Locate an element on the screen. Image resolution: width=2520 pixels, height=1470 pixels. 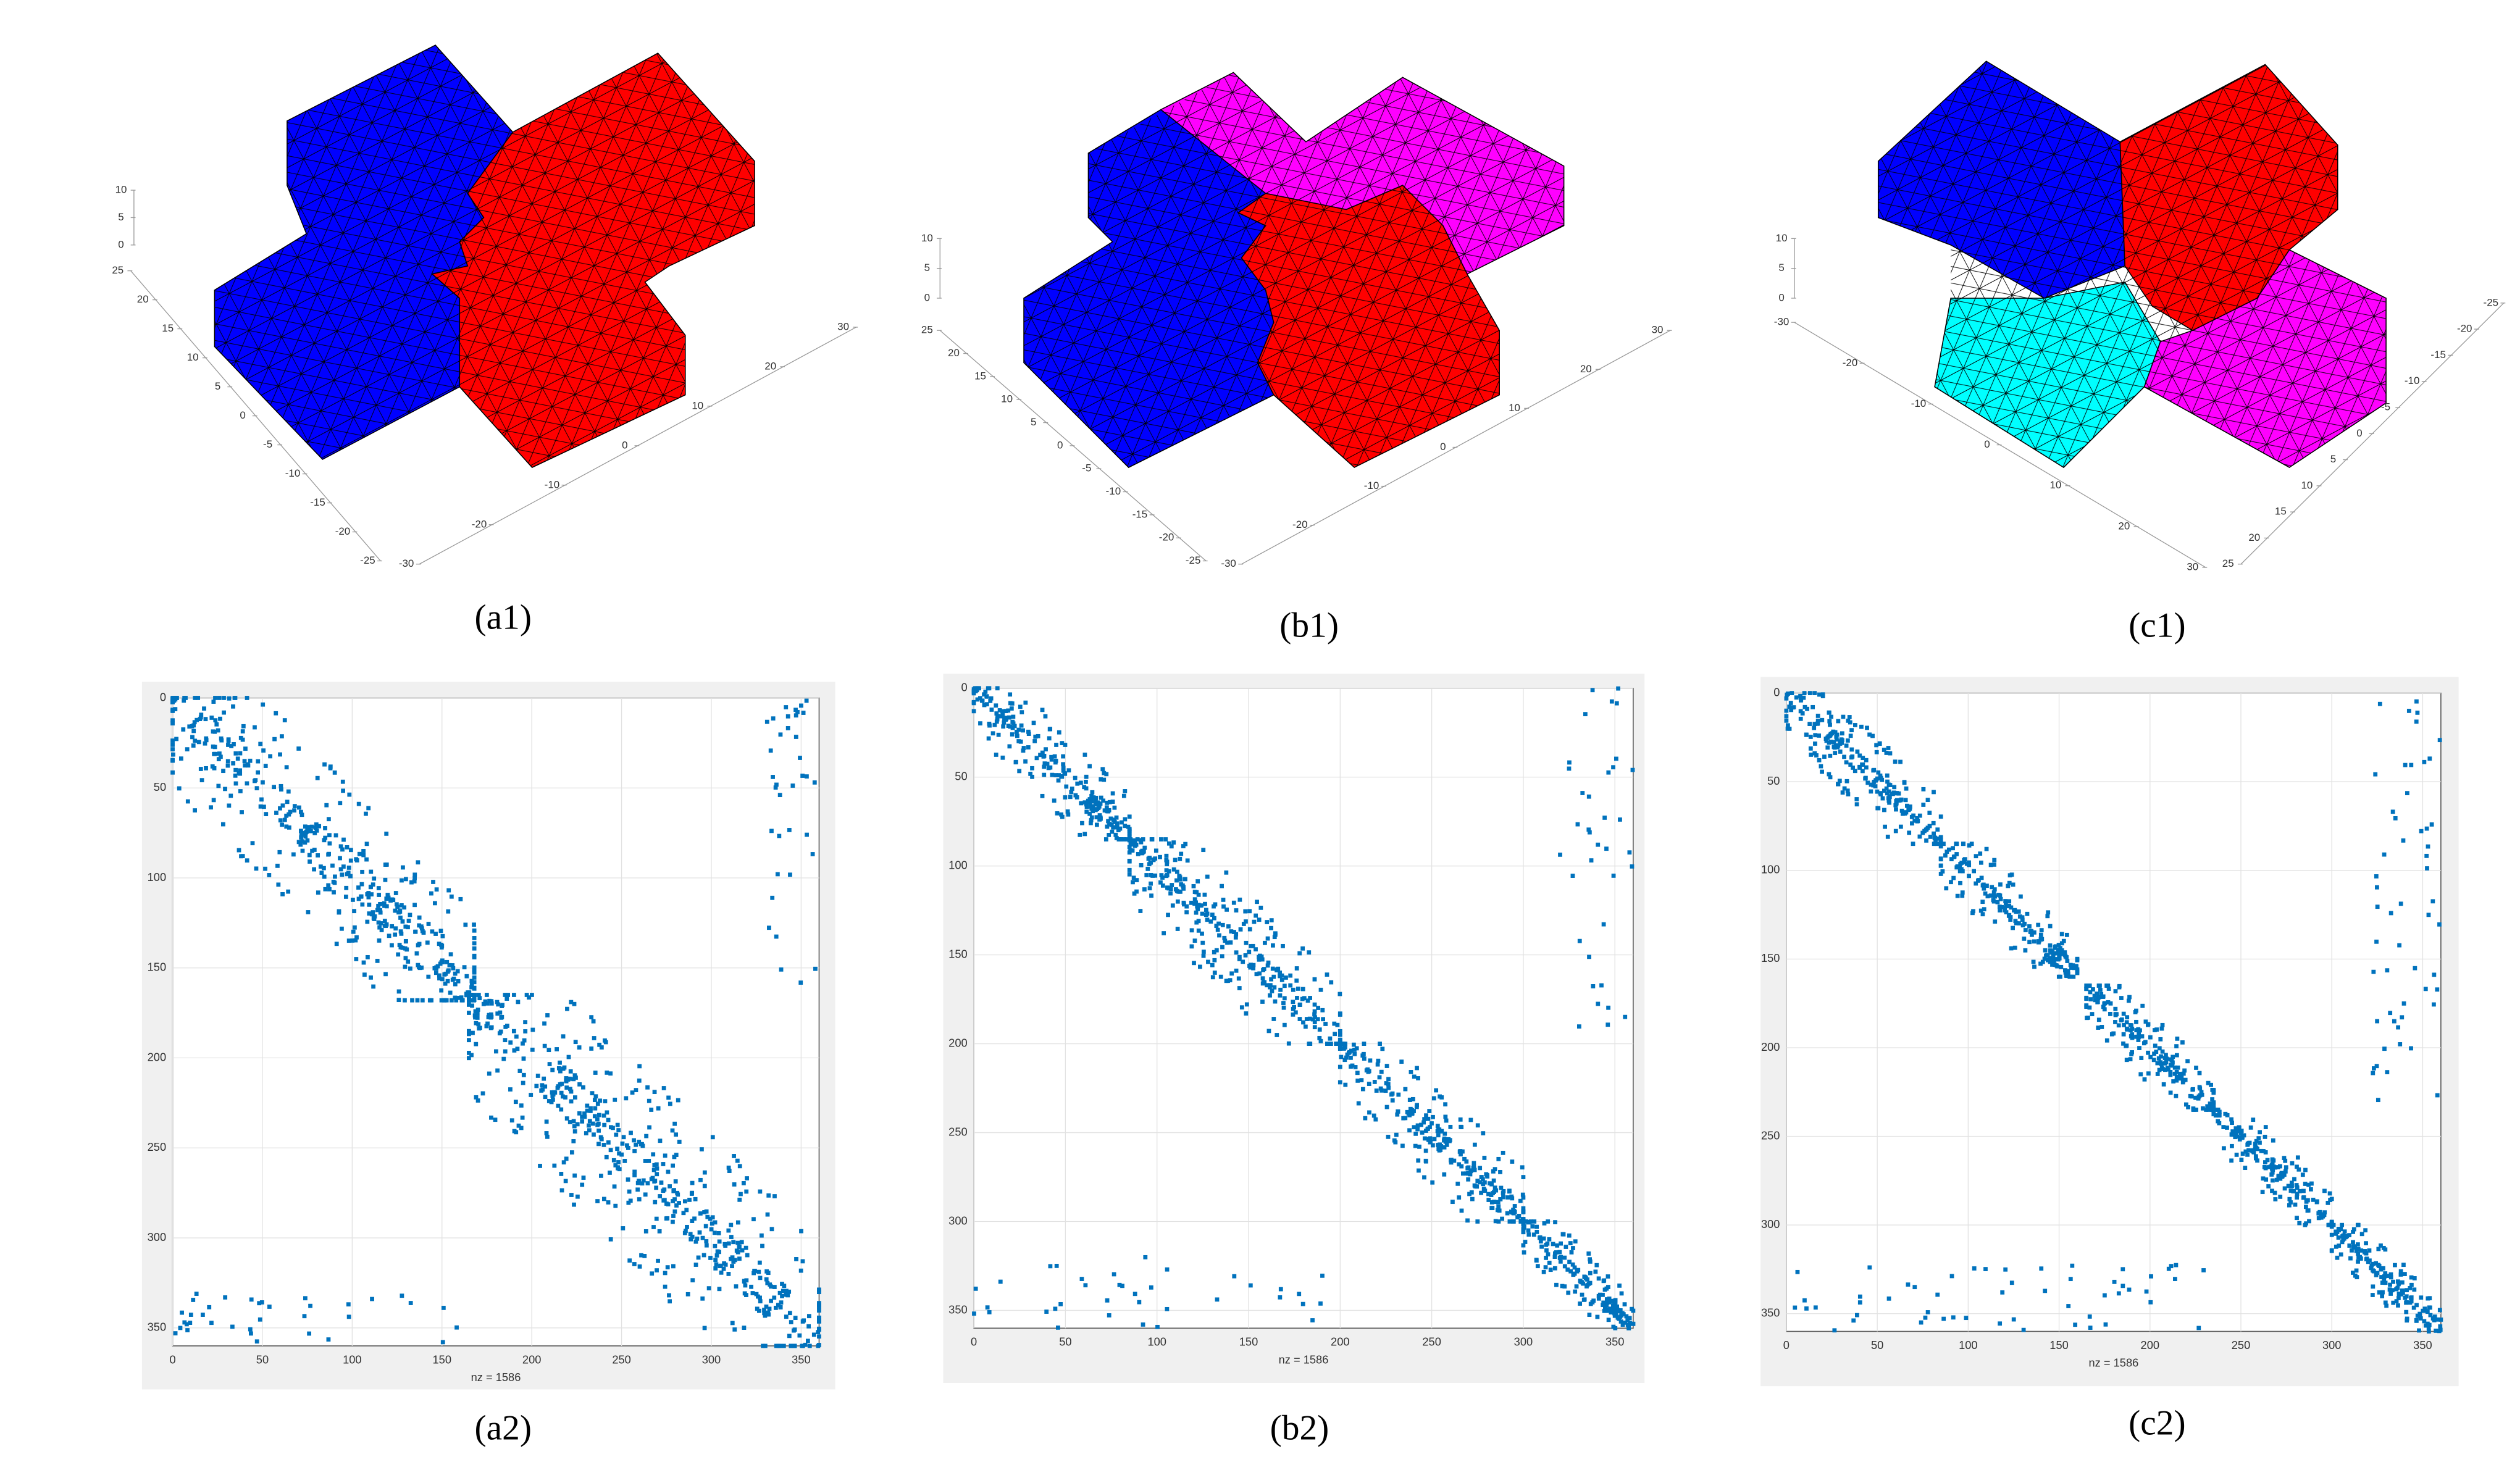
y-tick-label: 100 is located at coordinates (957, 865).